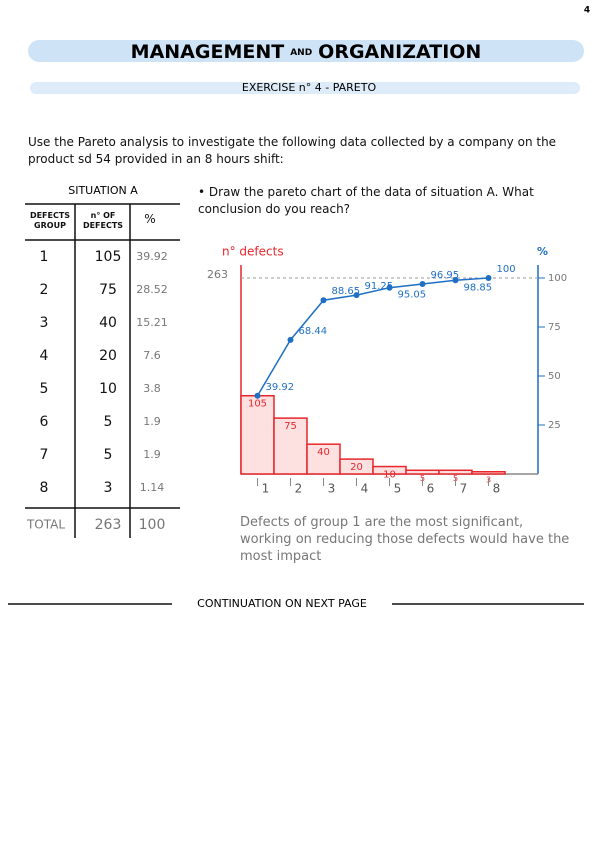 Image resolution: width=599 pixels, height=848 pixels. I want to click on table-total: 100, so click(152, 525).